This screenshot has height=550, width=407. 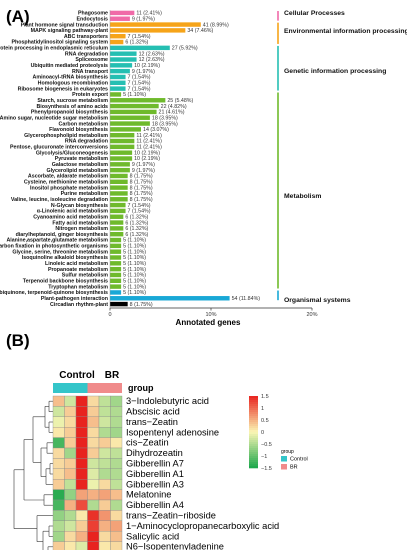 I want to click on bar-value-label: 7 (1.54%), so click(x=139, y=37).